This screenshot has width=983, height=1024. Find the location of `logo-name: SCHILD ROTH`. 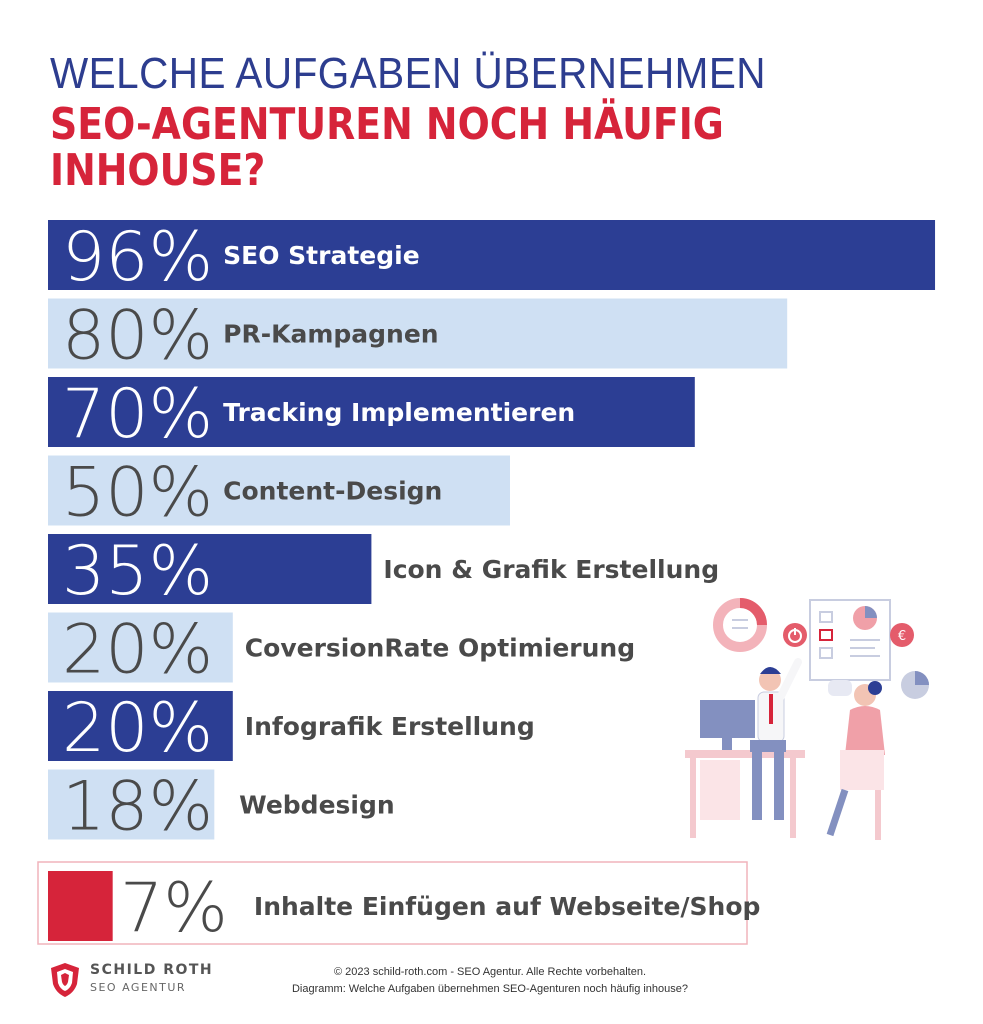

logo-name: SCHILD ROTH is located at coordinates (152, 970).